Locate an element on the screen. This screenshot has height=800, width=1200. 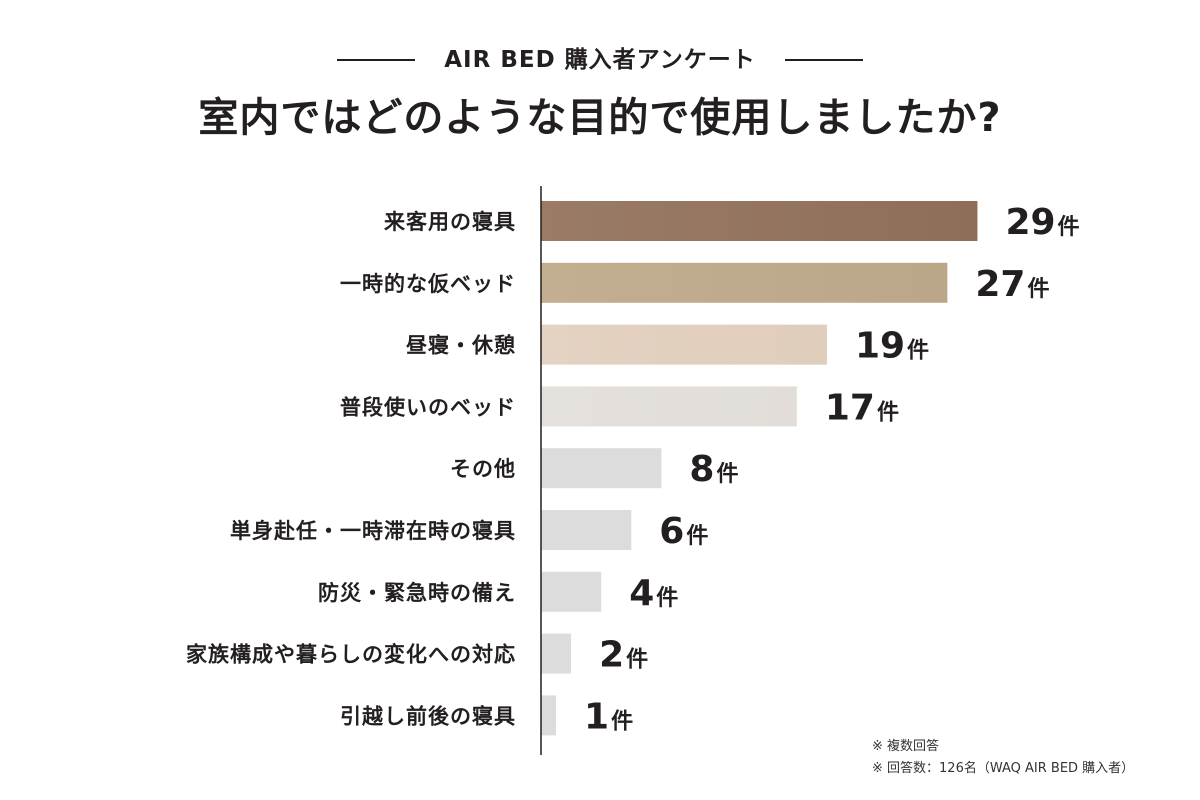
subtitle-rule-left is located at coordinates (376, 60).